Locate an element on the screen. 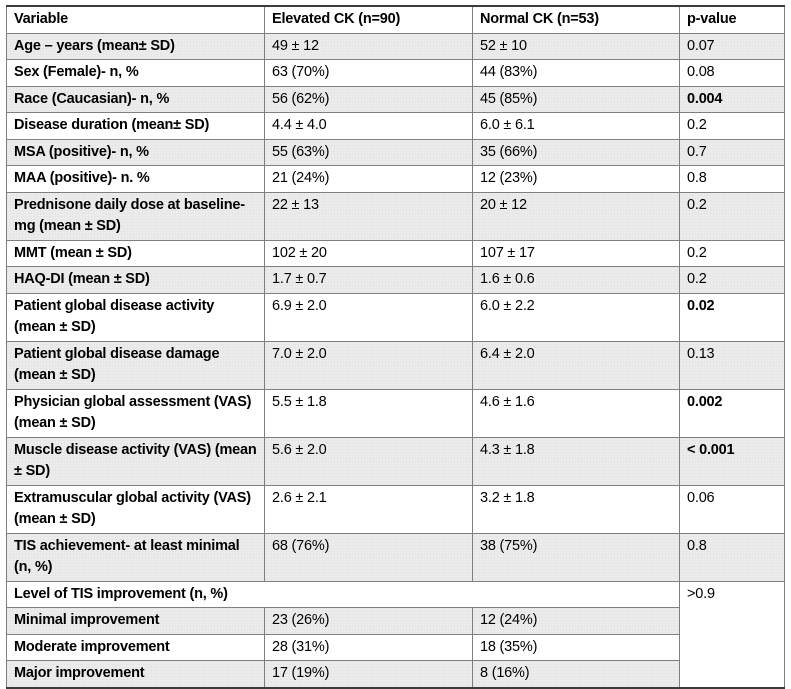  table-row-mmt: MMT (mean ± SD) 102 ± 20 107 ± 17 0.2 is located at coordinates (395, 253).